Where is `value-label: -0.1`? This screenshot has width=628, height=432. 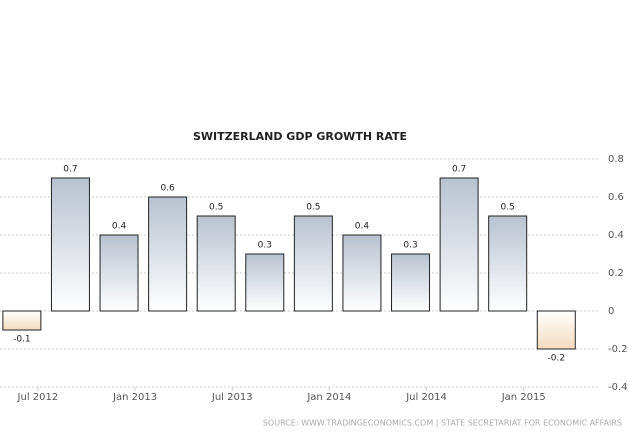 value-label: -0.1 is located at coordinates (22, 340).